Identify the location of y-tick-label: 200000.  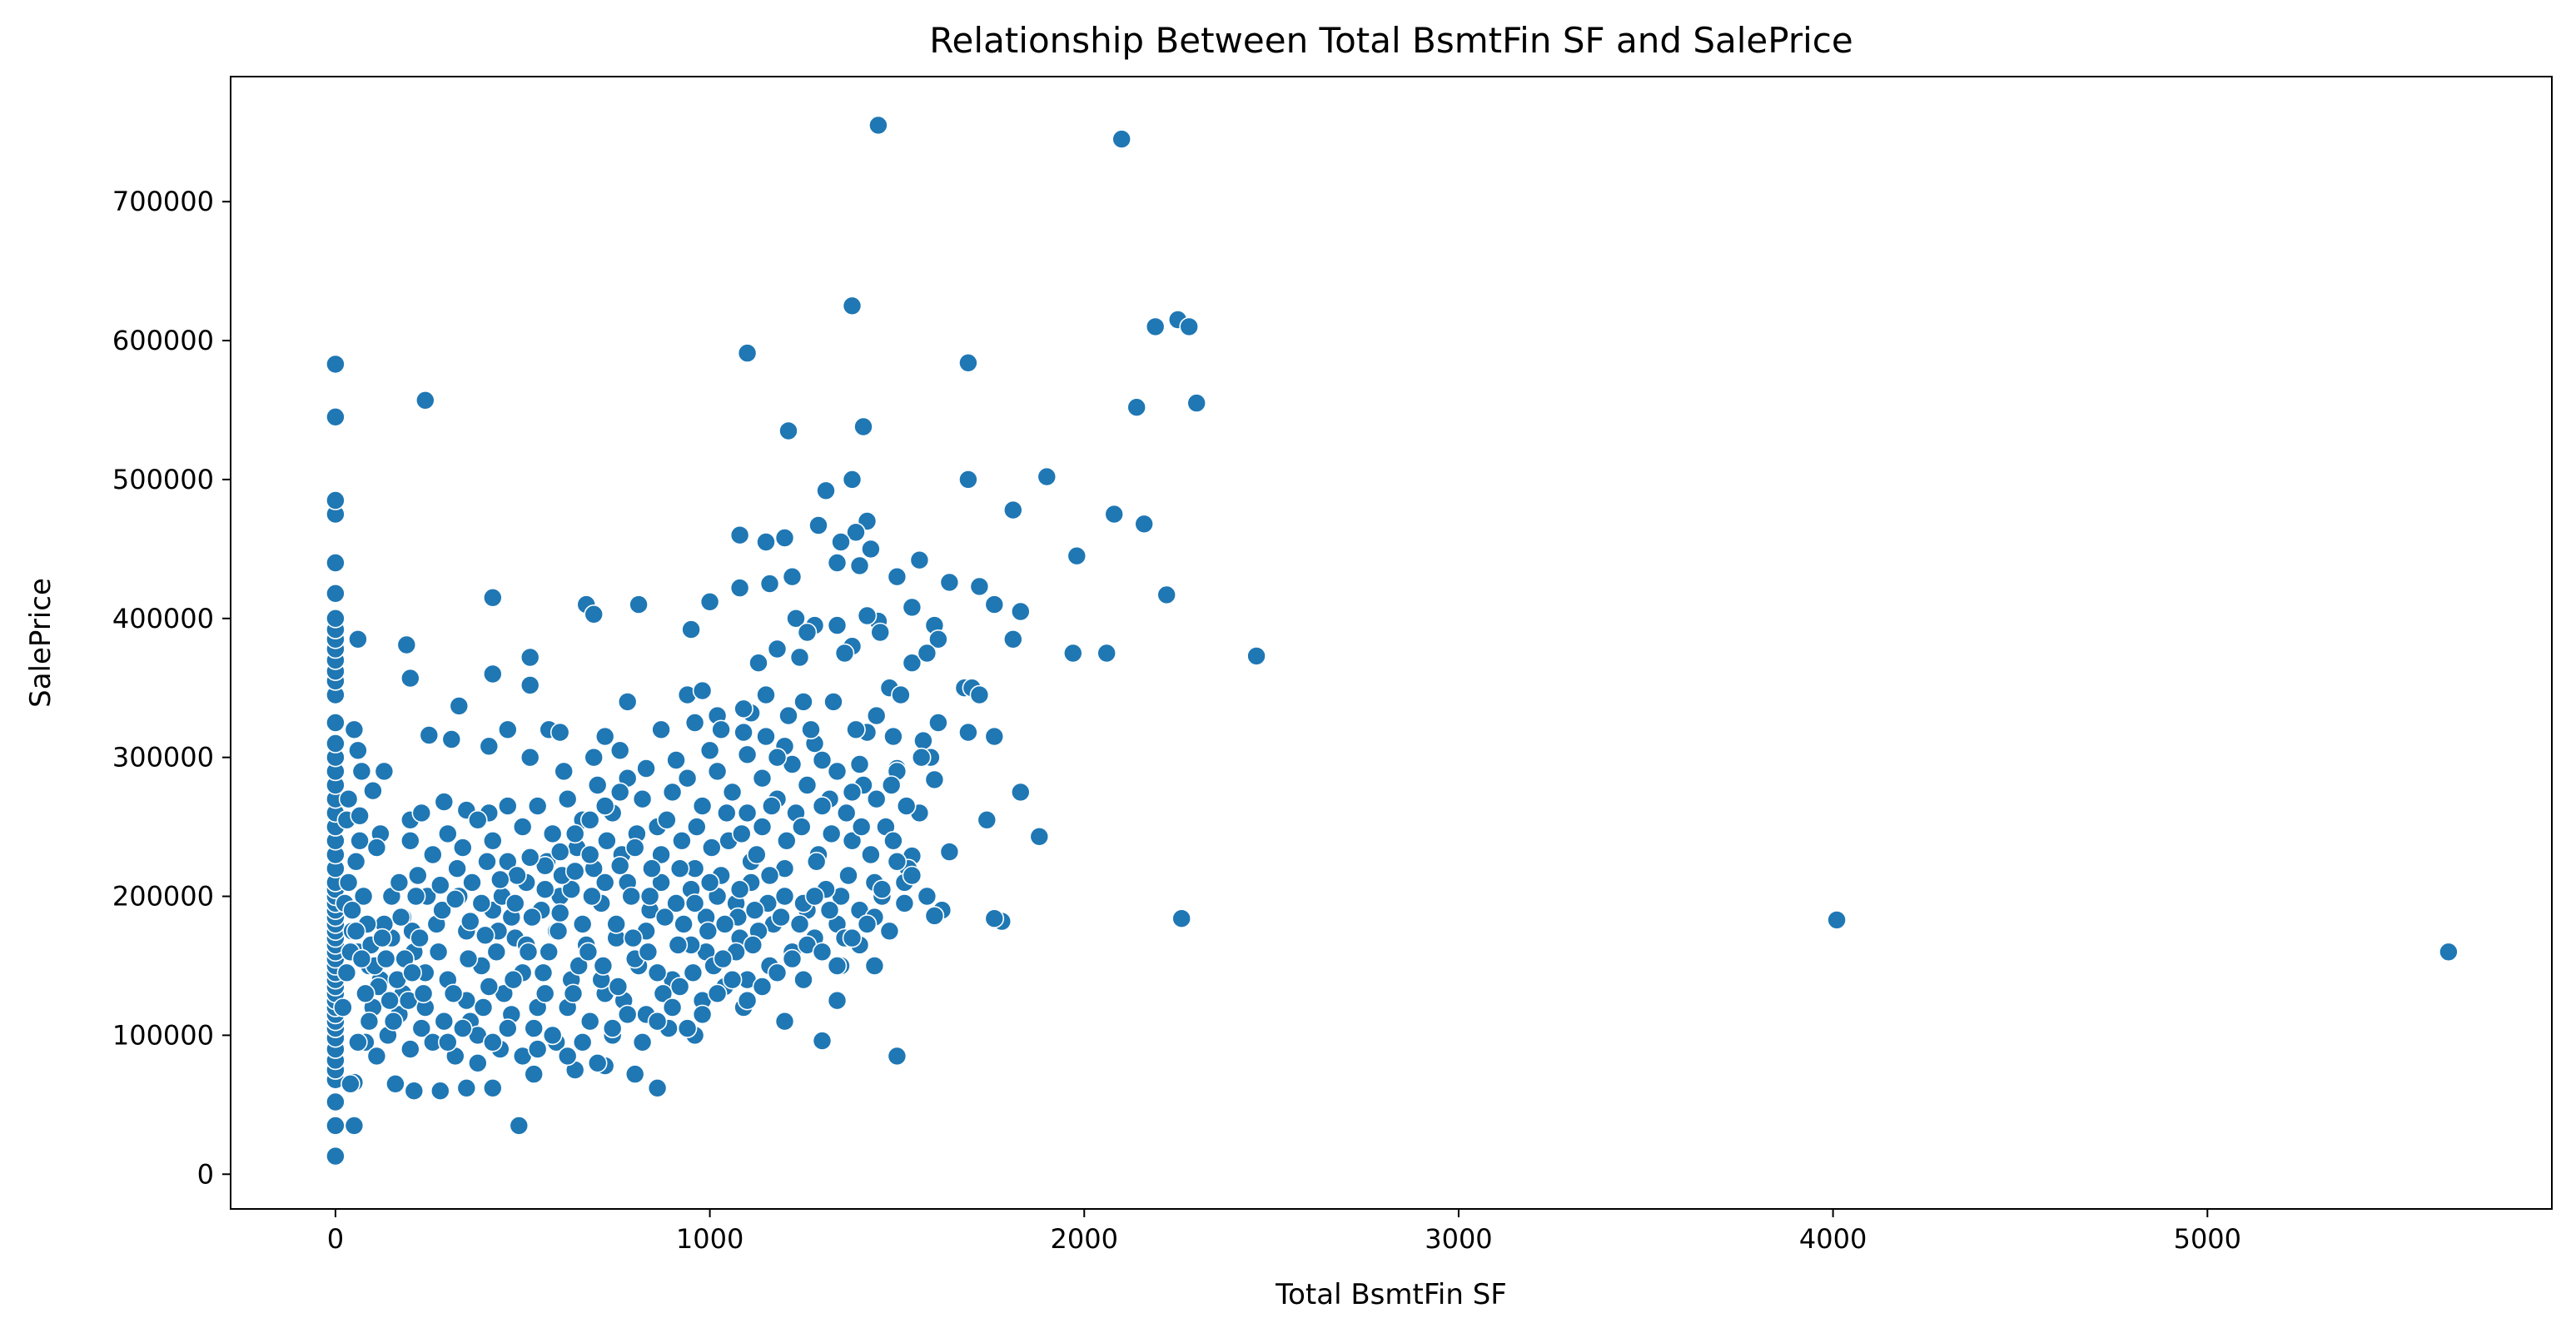
(163, 897).